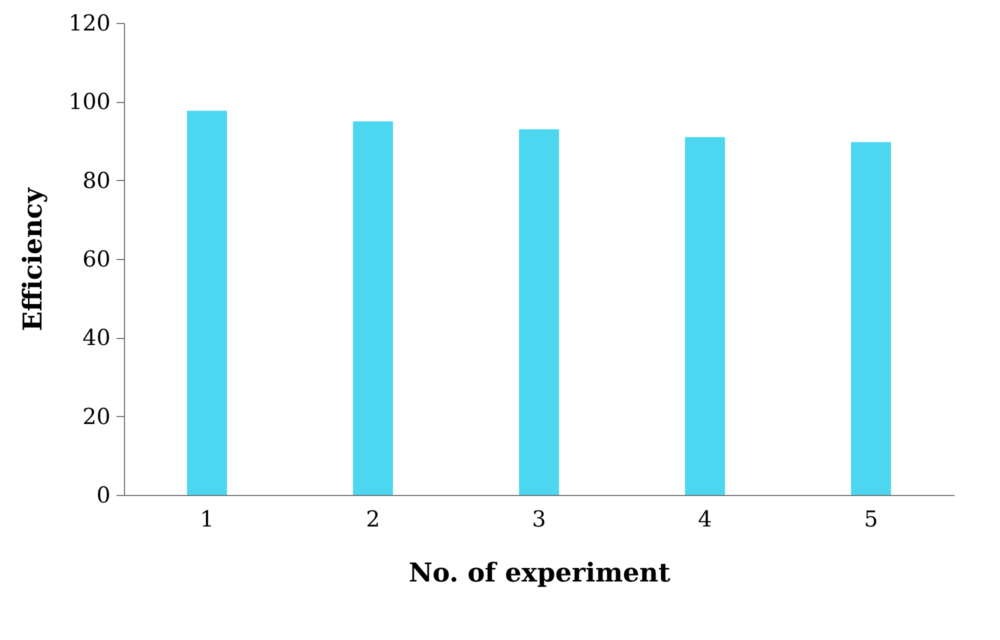 The width and height of the screenshot is (1000, 640). I want to click on x-tick-label: 5, so click(871, 520).